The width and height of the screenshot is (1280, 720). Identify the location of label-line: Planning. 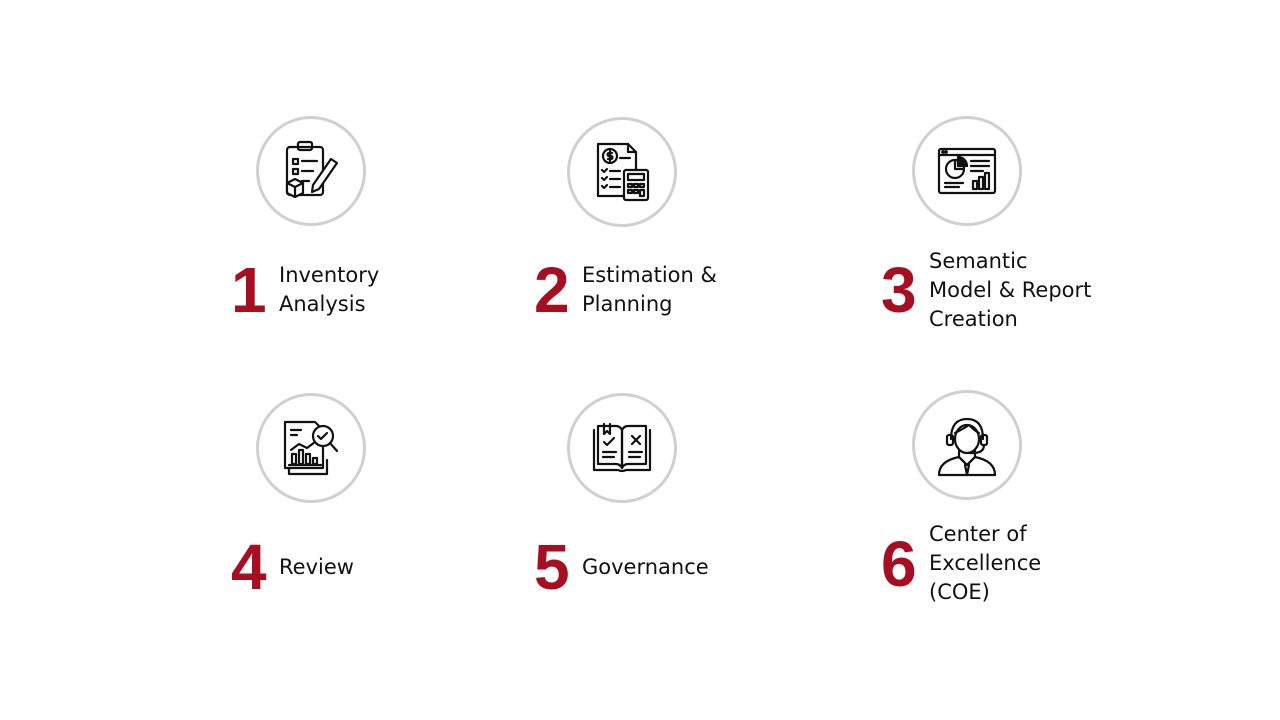
(627, 304).